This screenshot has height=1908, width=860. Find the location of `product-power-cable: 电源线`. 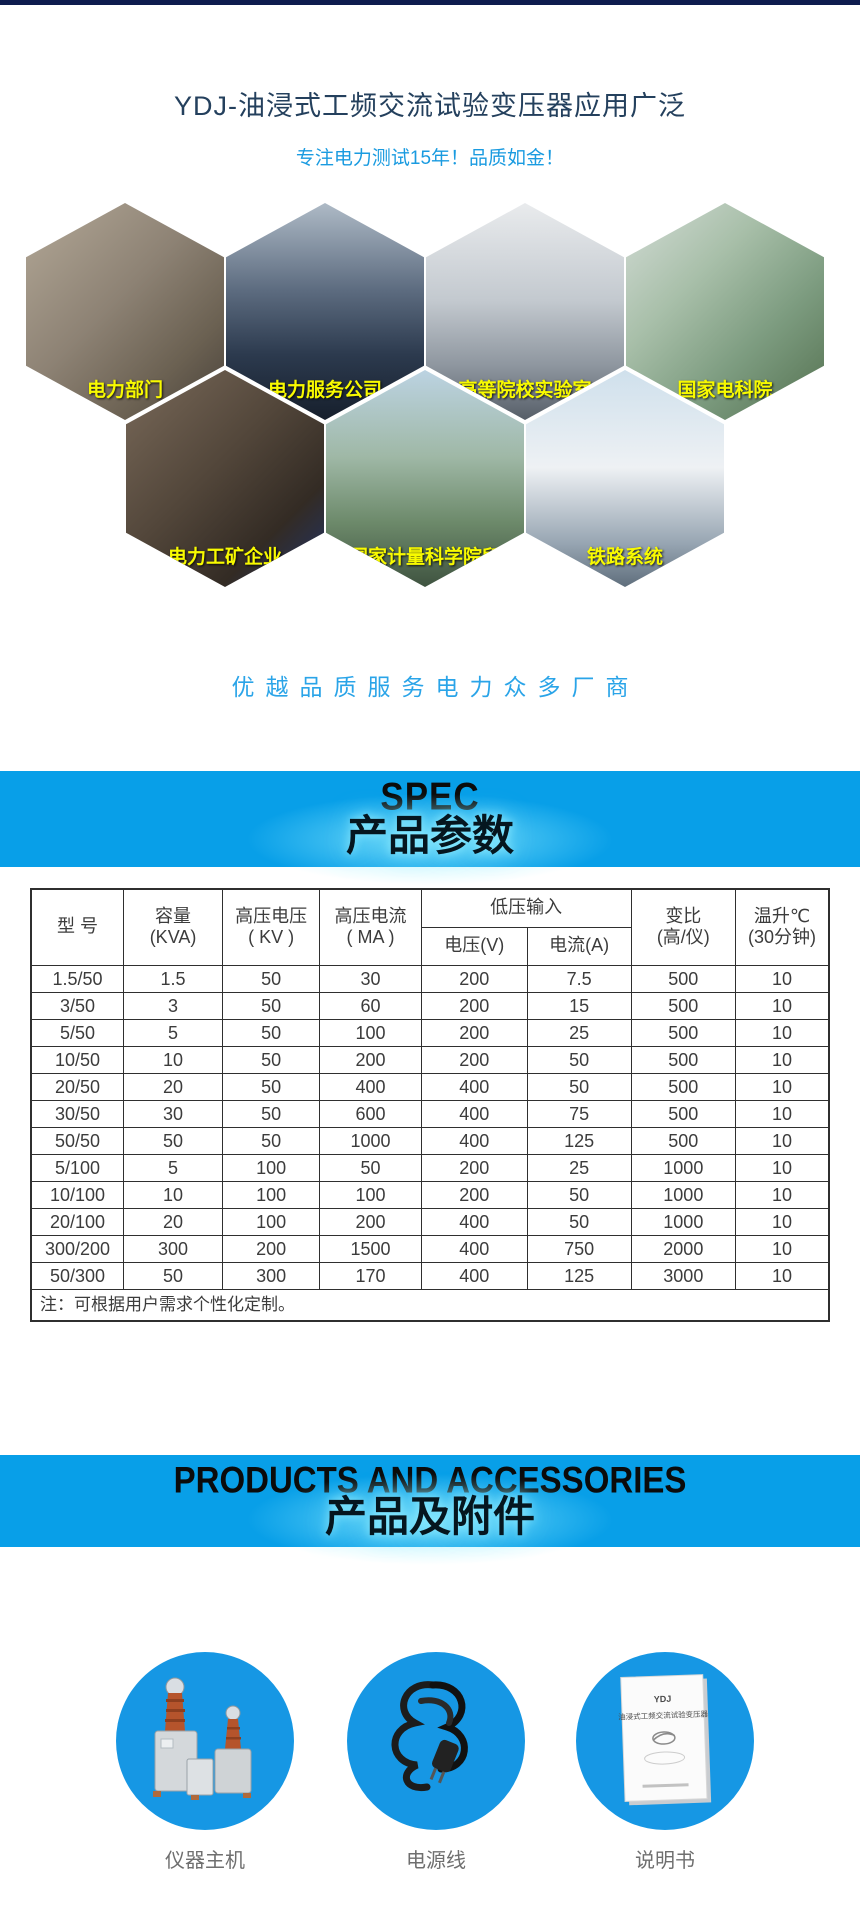

product-power-cable: 电源线 is located at coordinates (436, 1762).